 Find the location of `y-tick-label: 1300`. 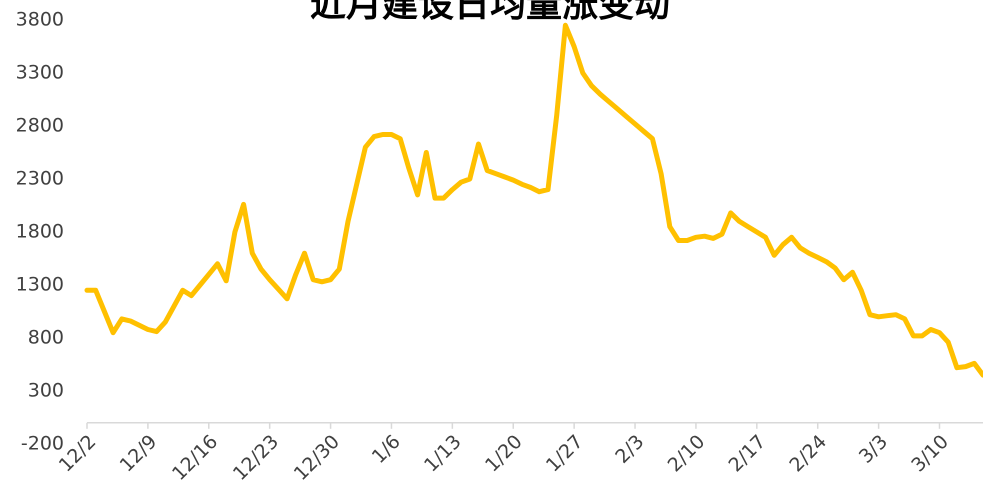

y-tick-label: 1300 is located at coordinates (40, 285).